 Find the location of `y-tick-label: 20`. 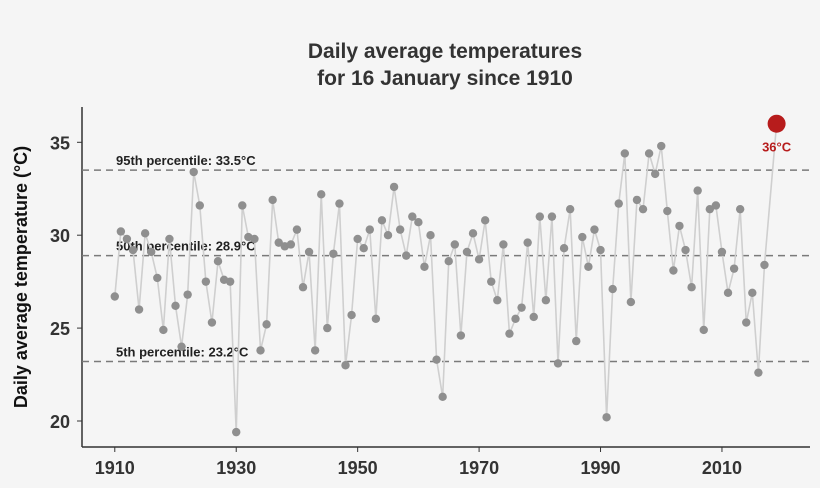

y-tick-label: 20 is located at coordinates (60, 422).